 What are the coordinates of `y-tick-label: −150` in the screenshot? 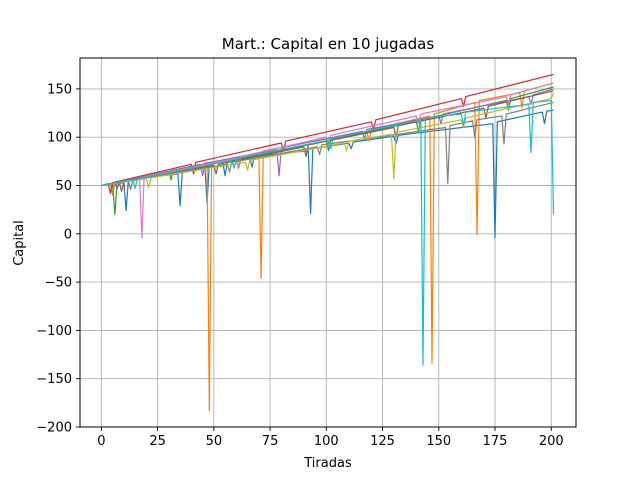 It's located at (54, 379).